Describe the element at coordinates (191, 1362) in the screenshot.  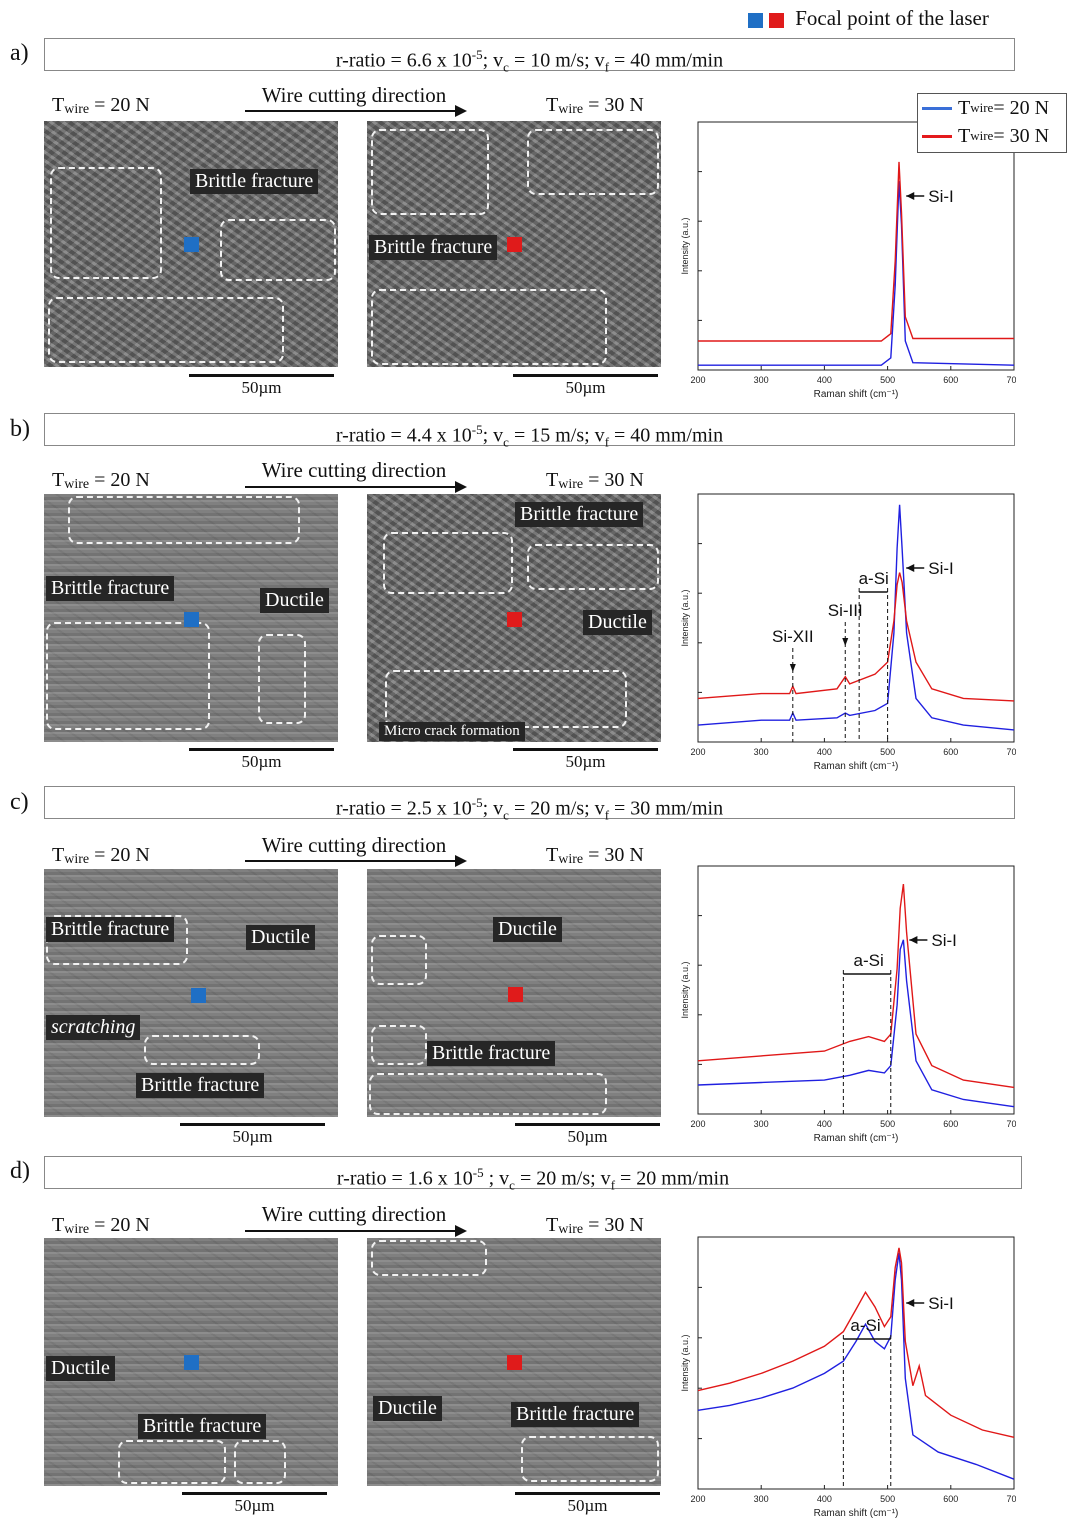
I see `sem-image-d-left: Ductile Brittle fracture` at that location.